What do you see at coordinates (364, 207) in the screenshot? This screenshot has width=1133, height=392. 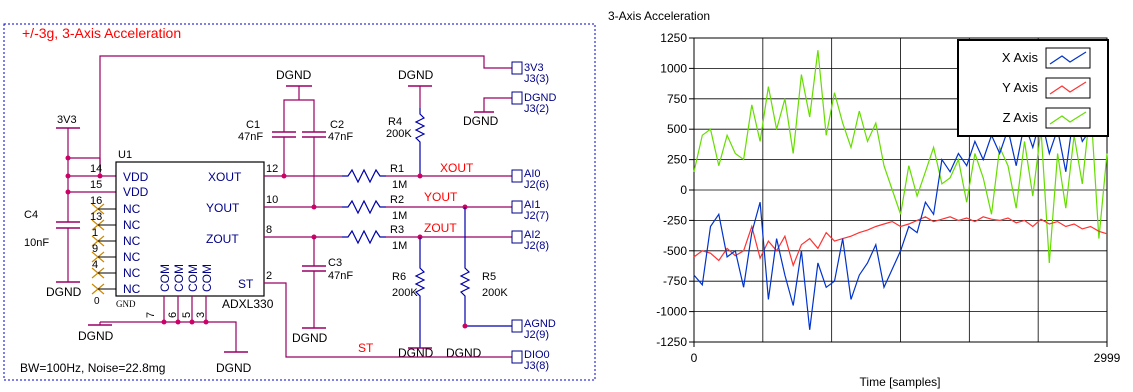 I see `resistor-r2` at bounding box center [364, 207].